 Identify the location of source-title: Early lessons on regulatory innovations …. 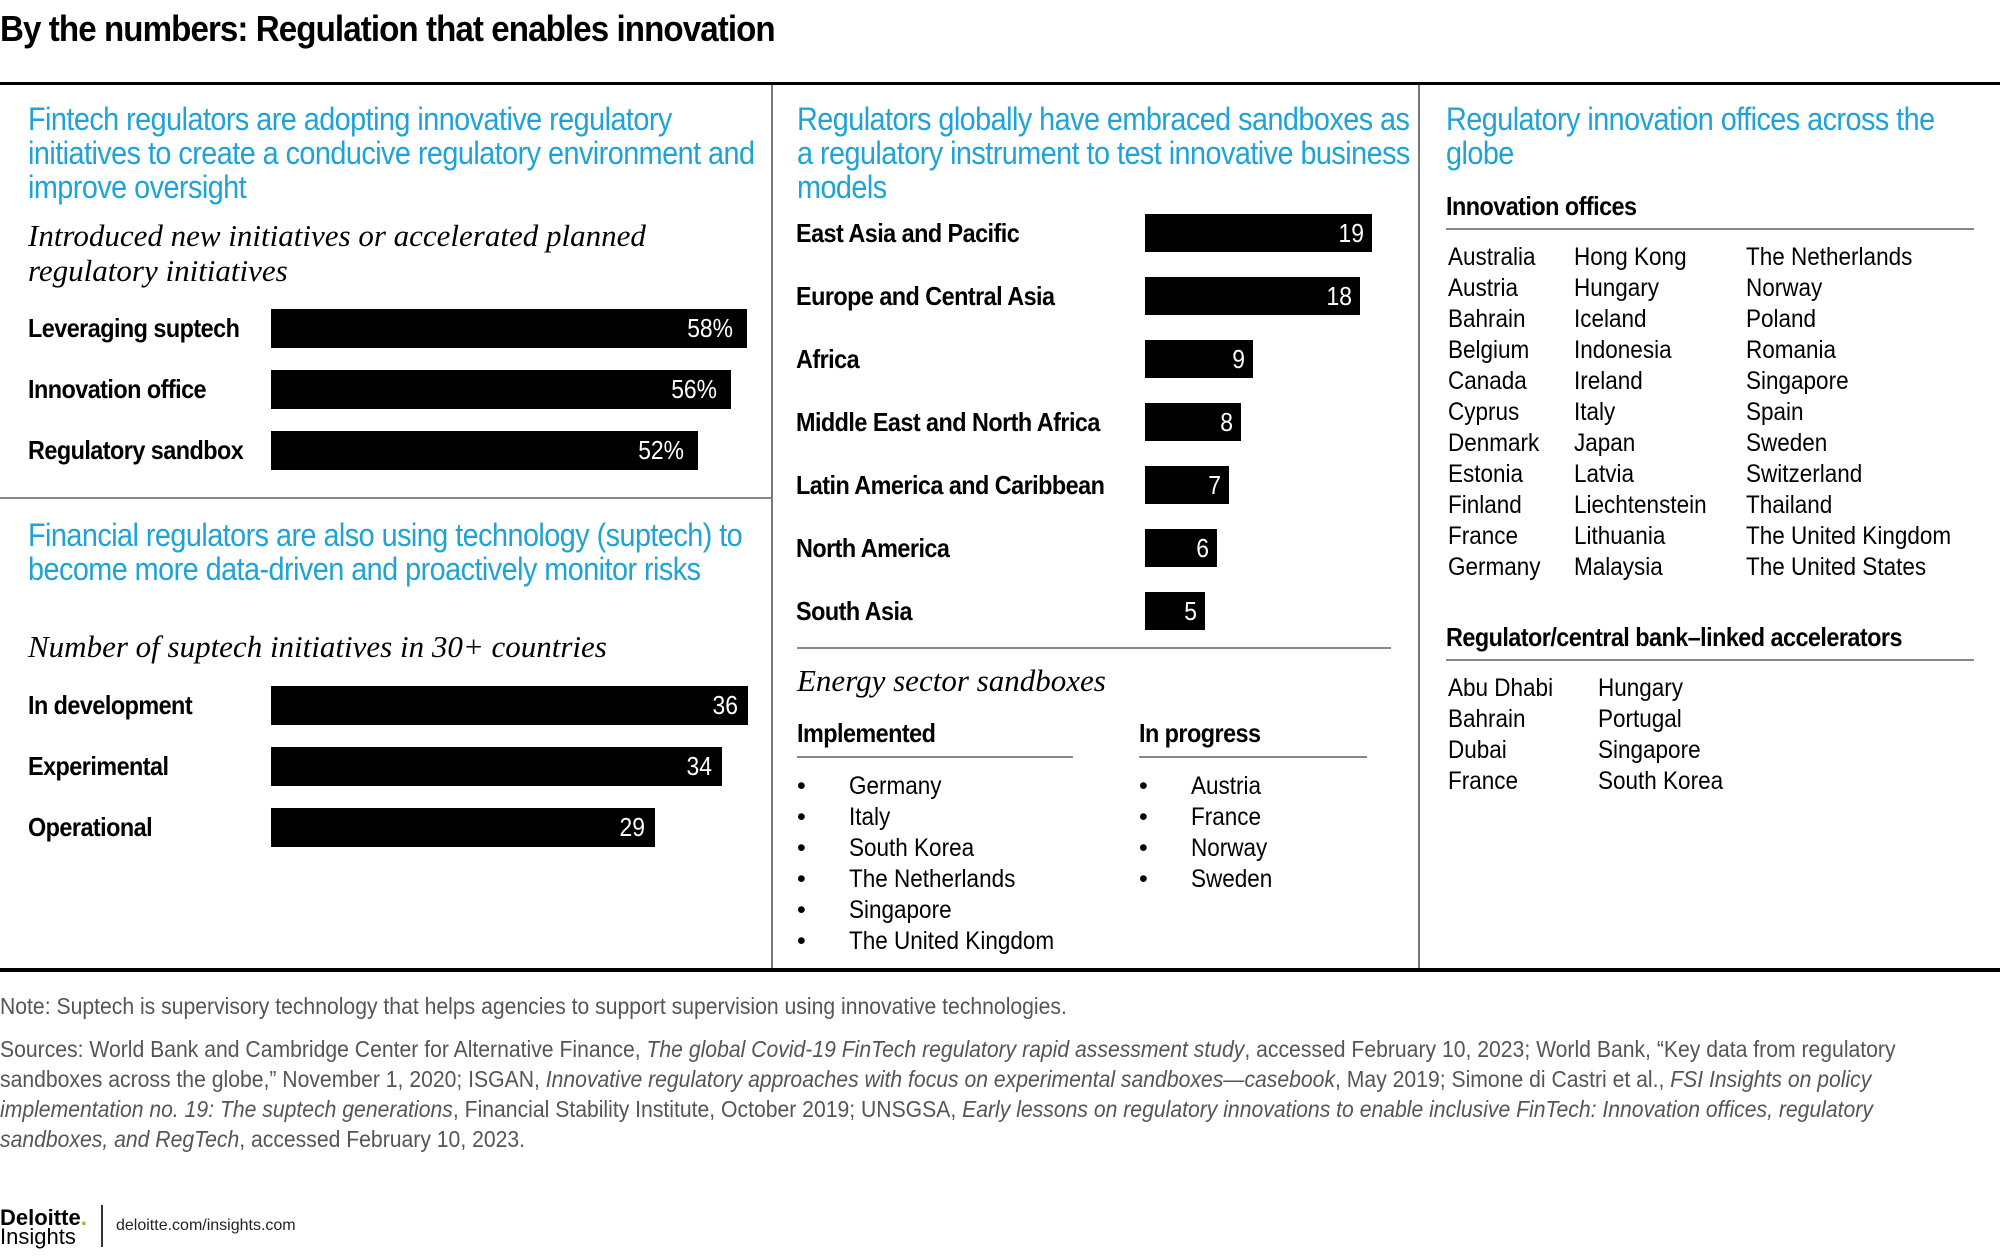
(936, 1124).